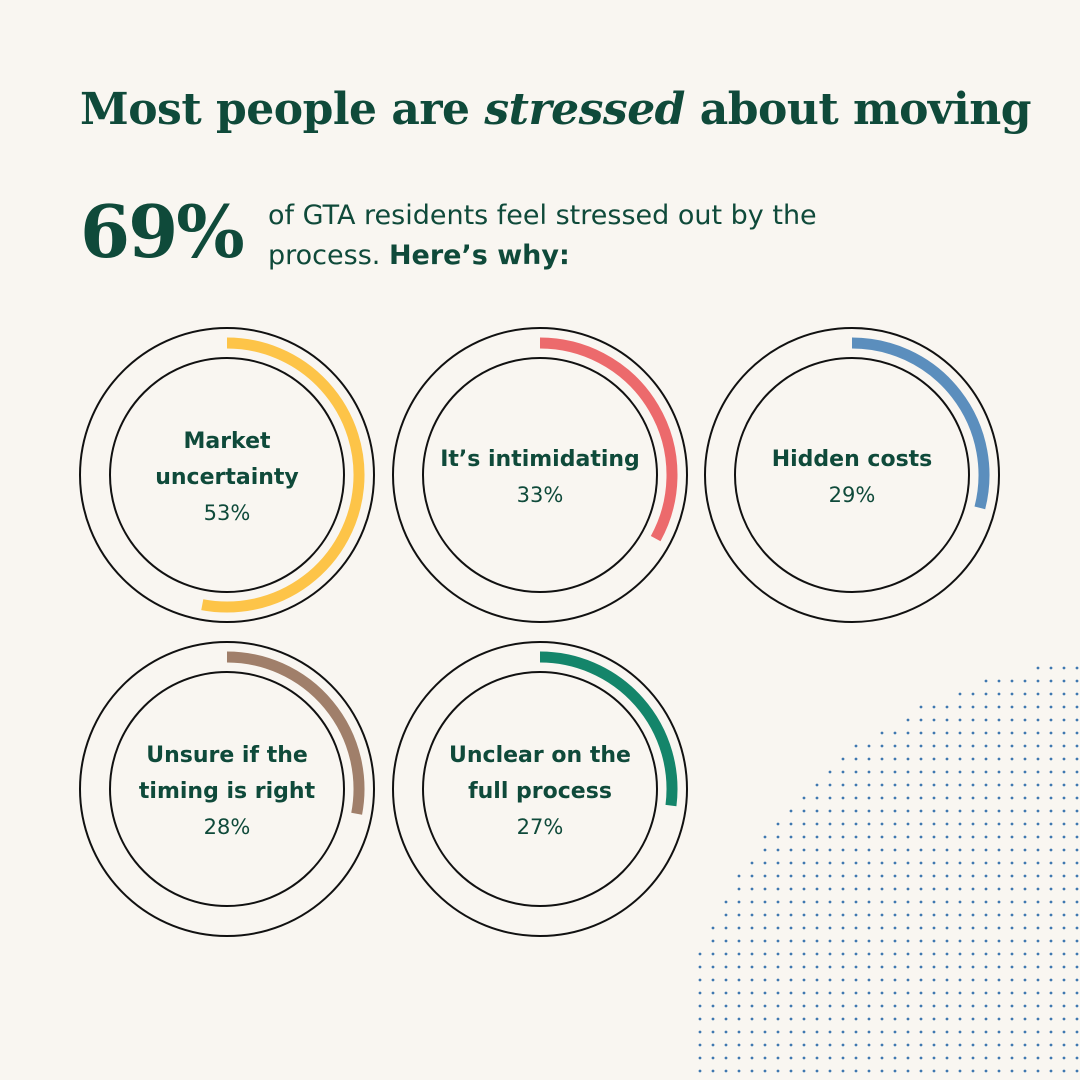 The width and height of the screenshot is (1080, 1080). I want to click on title-part-after: about moving, so click(858, 109).